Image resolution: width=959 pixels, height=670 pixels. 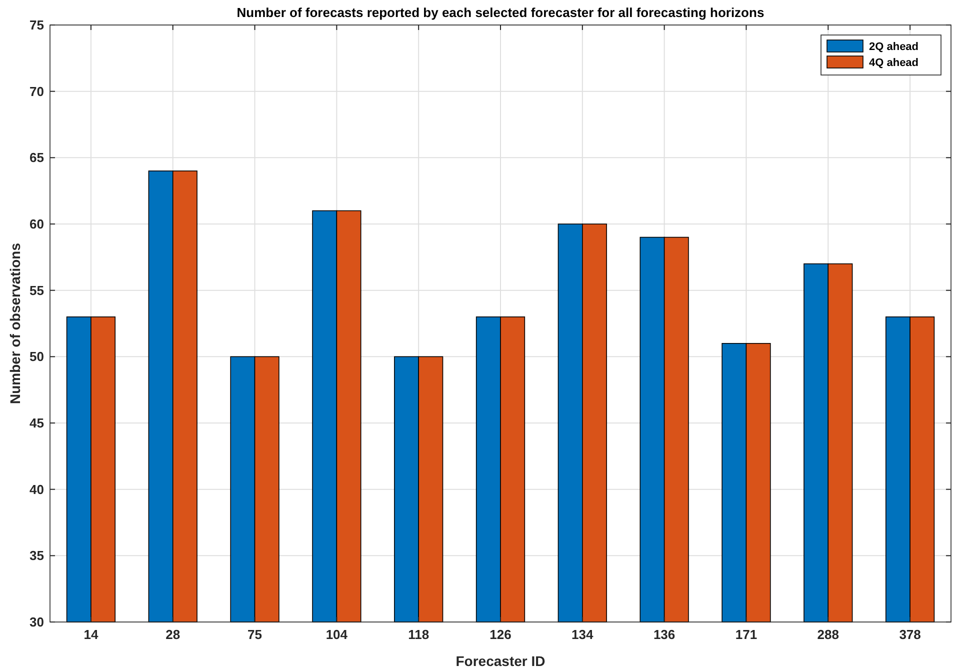 What do you see at coordinates (894, 46) in the screenshot?
I see `legend-label: 2Q ahead` at bounding box center [894, 46].